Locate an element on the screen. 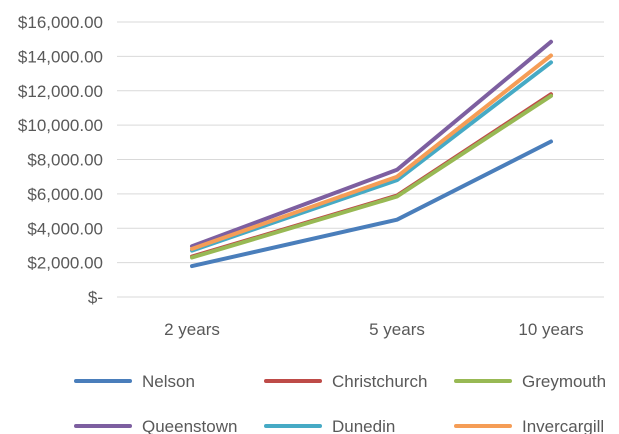 The image size is (619, 434). legend-label: Nelson is located at coordinates (168, 381).